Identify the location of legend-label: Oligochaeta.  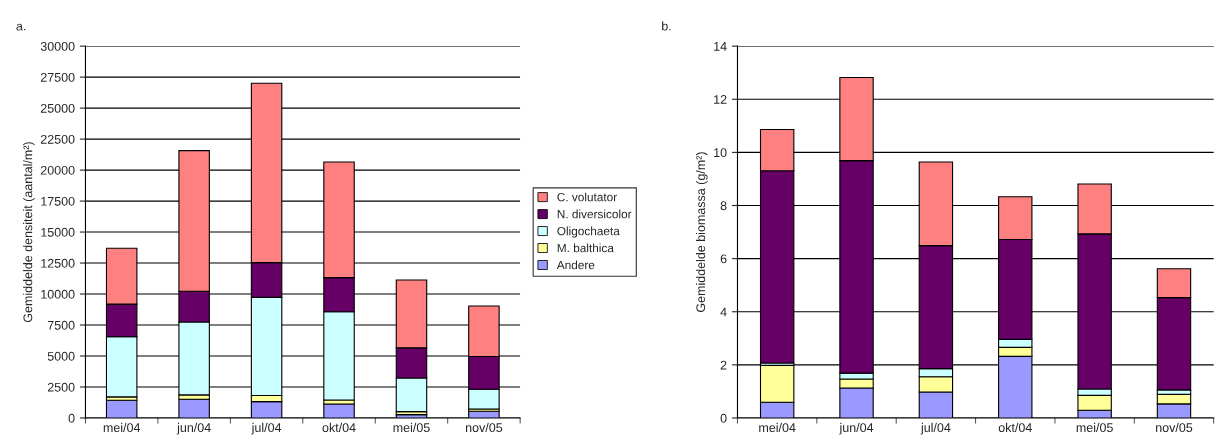
(588, 232).